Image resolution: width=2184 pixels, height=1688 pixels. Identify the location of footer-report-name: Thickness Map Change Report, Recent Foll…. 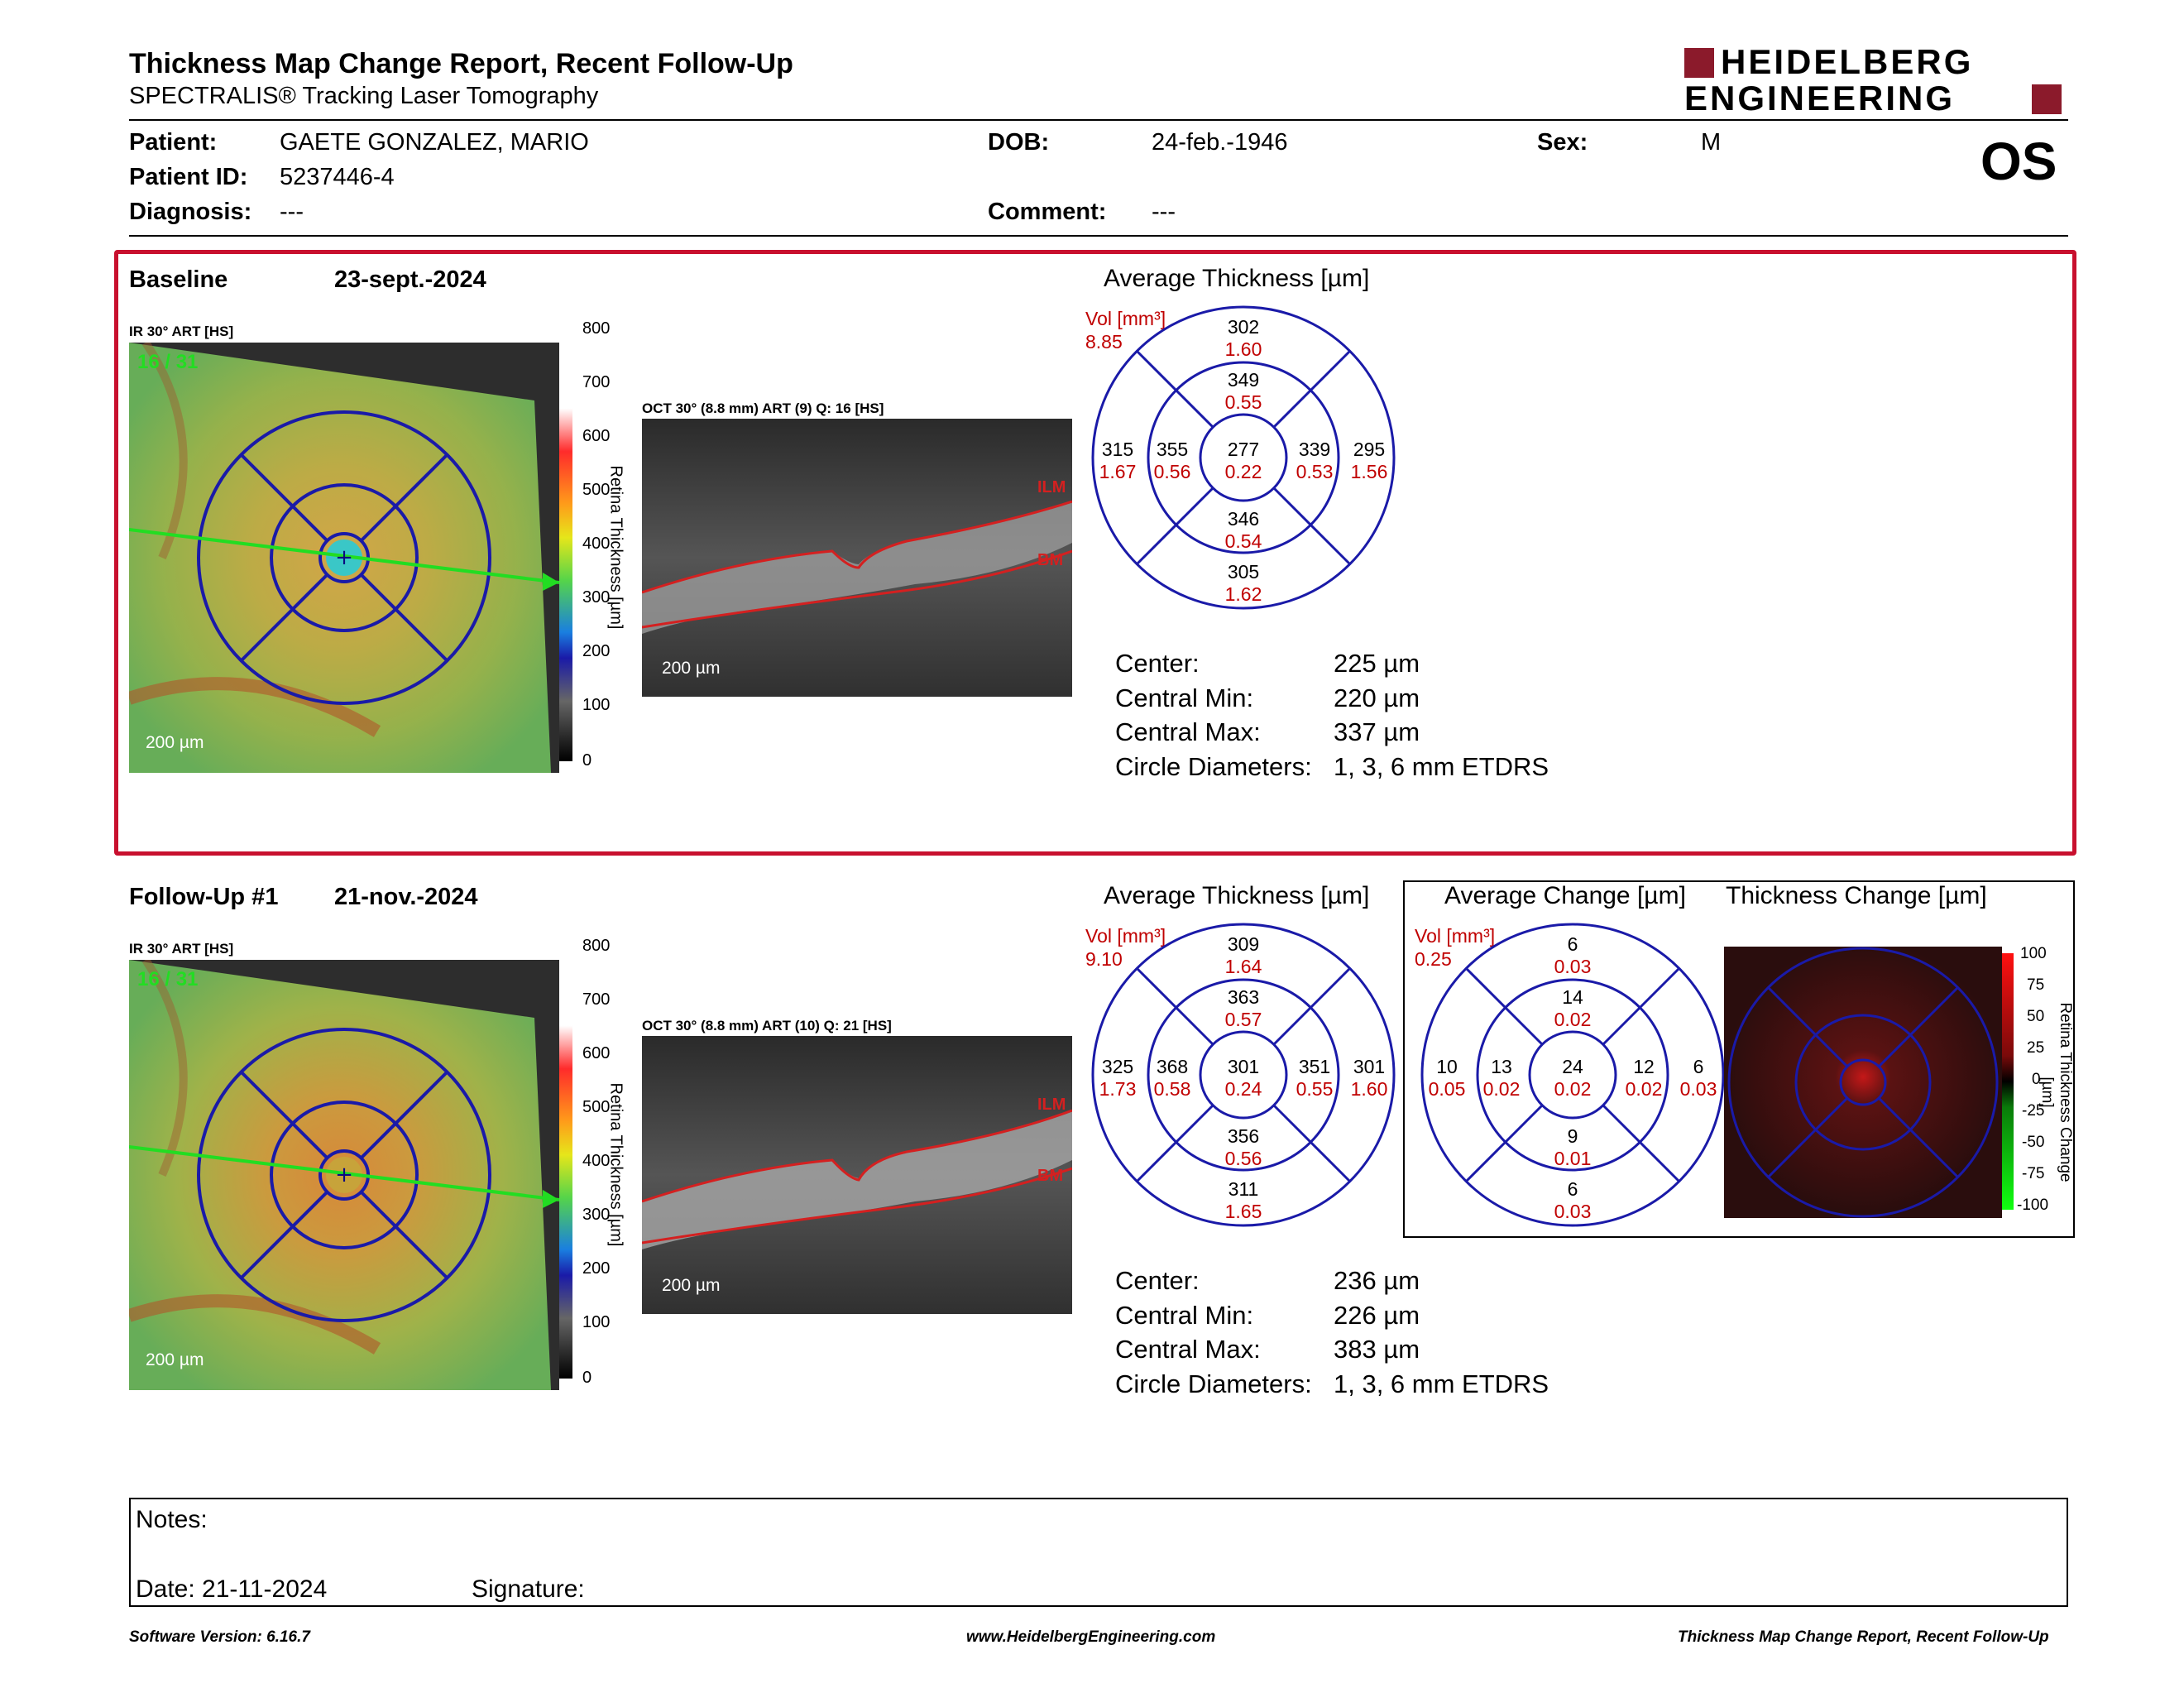
(1863, 1637).